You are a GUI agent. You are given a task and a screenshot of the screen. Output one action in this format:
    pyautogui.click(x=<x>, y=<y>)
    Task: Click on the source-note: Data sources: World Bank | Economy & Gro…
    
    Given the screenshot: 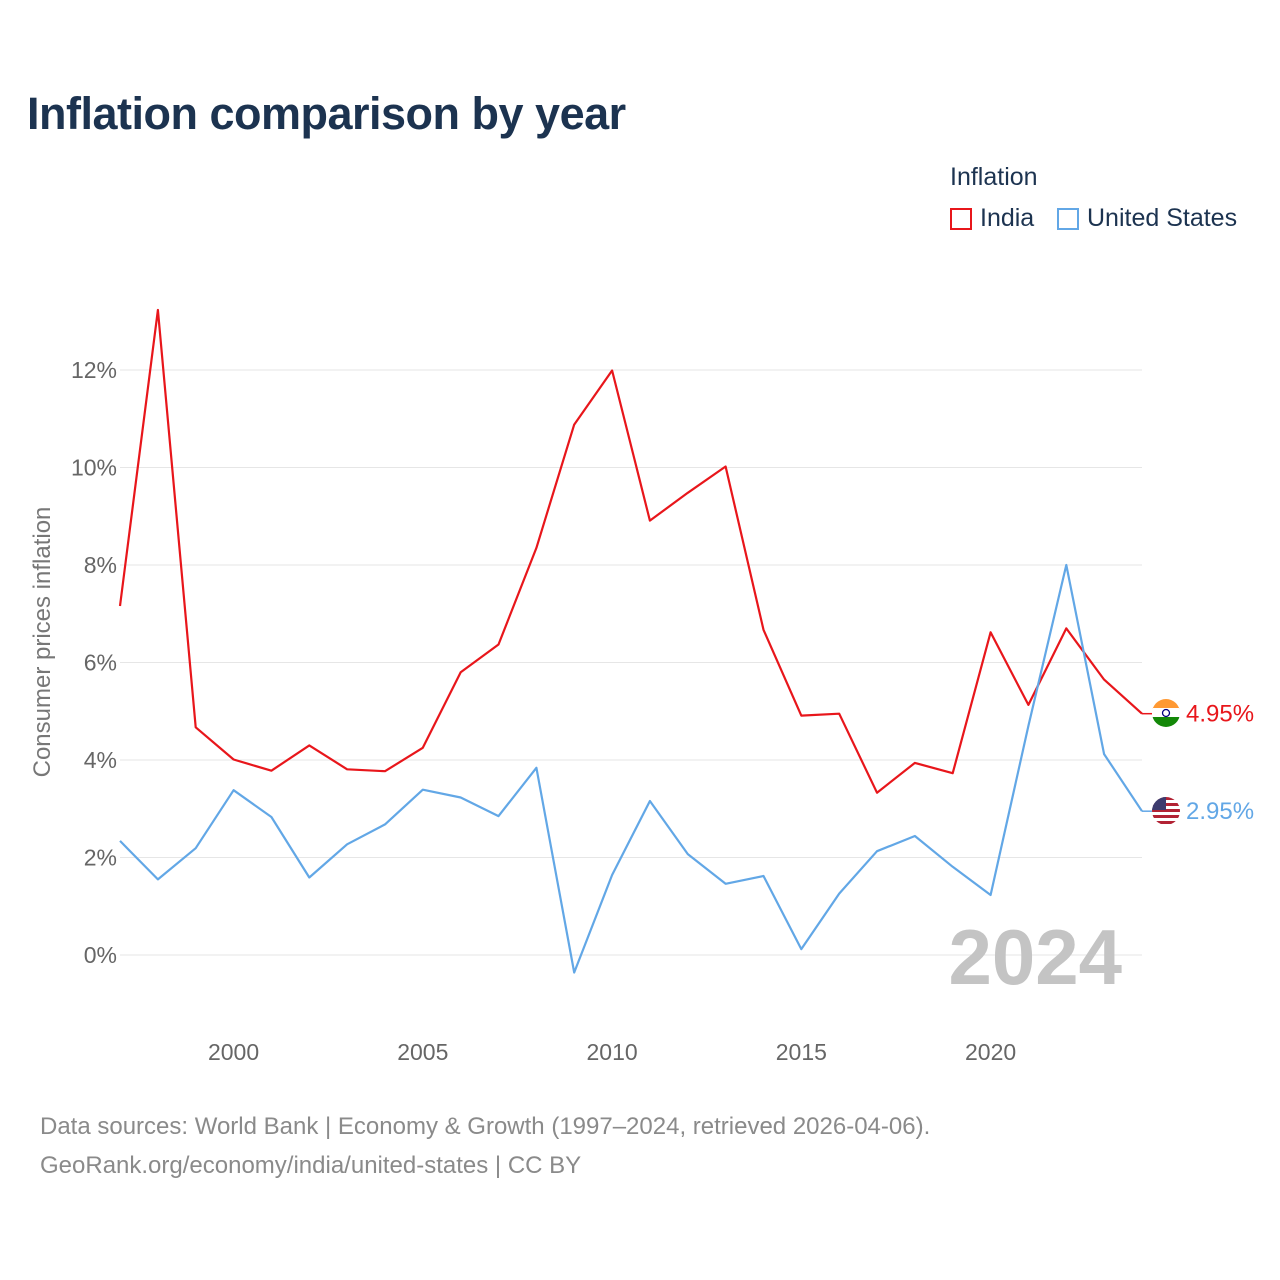 What is the action you would take?
    pyautogui.click(x=485, y=1146)
    